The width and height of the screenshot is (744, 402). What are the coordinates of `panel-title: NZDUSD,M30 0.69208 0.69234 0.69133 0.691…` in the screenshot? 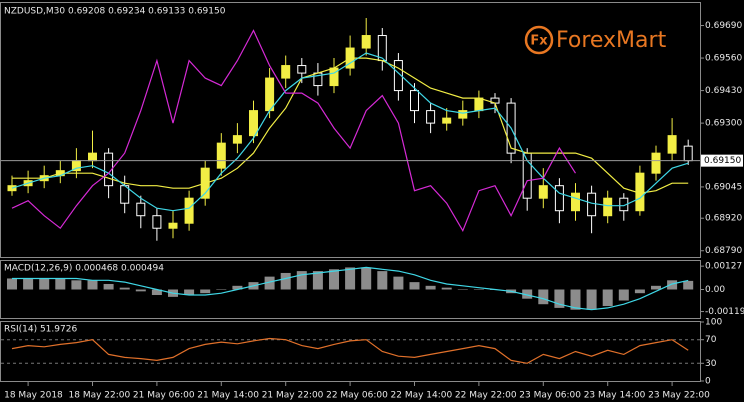 It's located at (115, 12).